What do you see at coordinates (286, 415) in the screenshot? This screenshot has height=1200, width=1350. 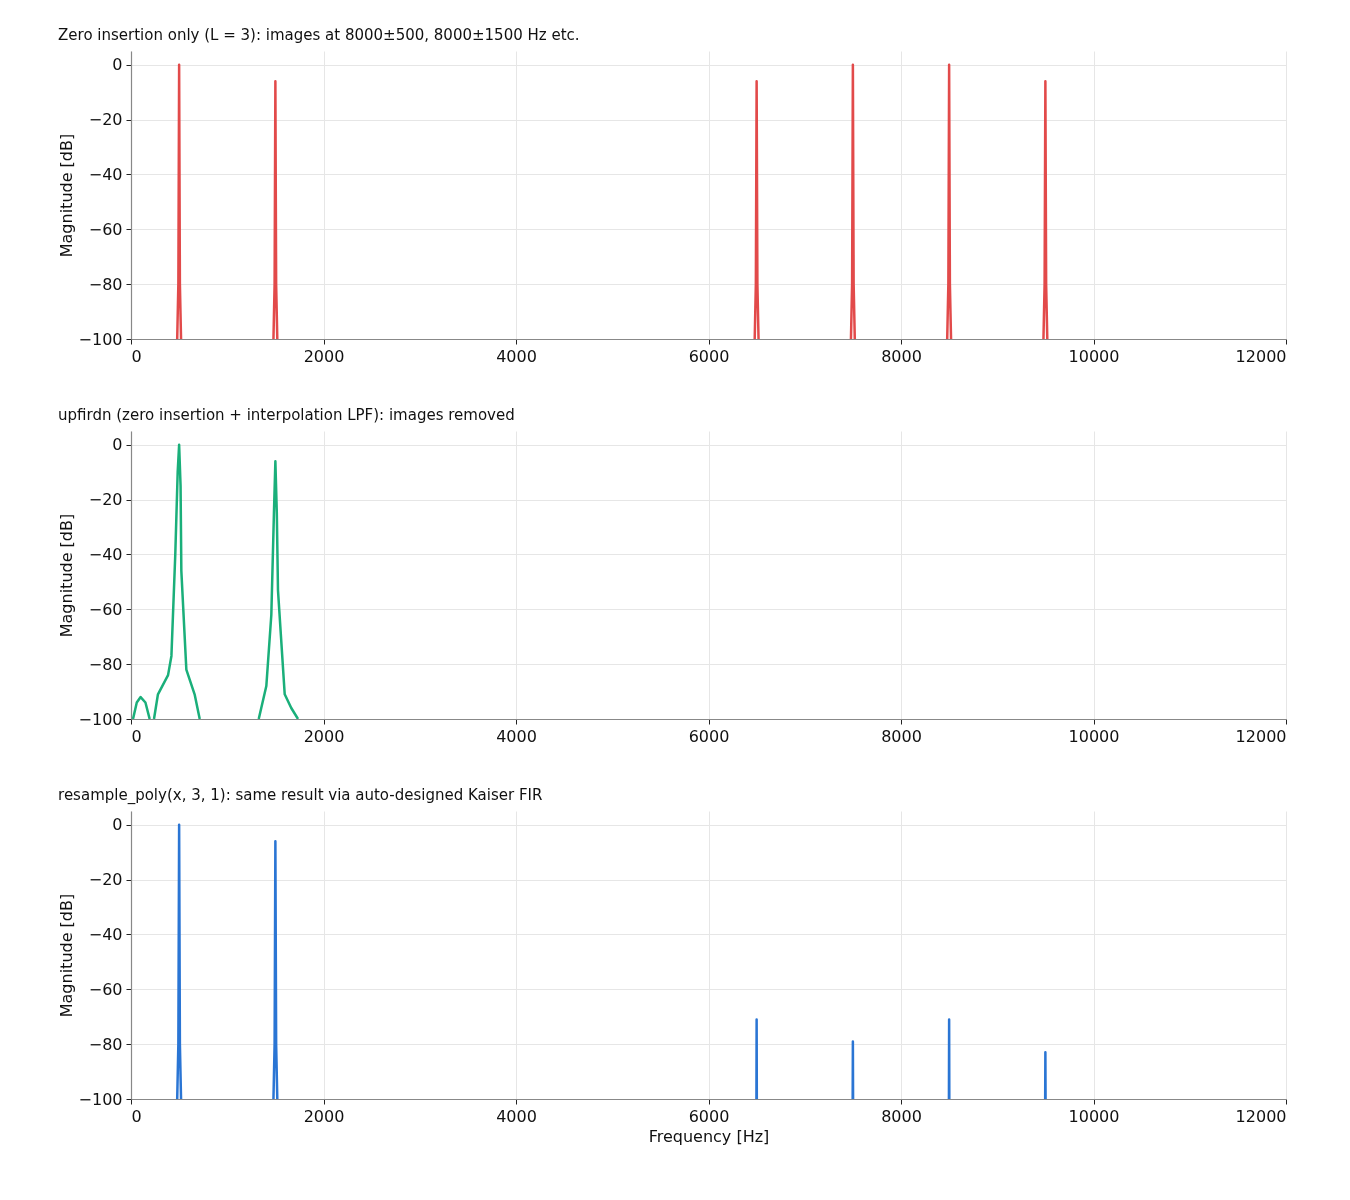 I see `chart-title: upfirdn (zero insertion + interpolation LPF): images removed` at bounding box center [286, 415].